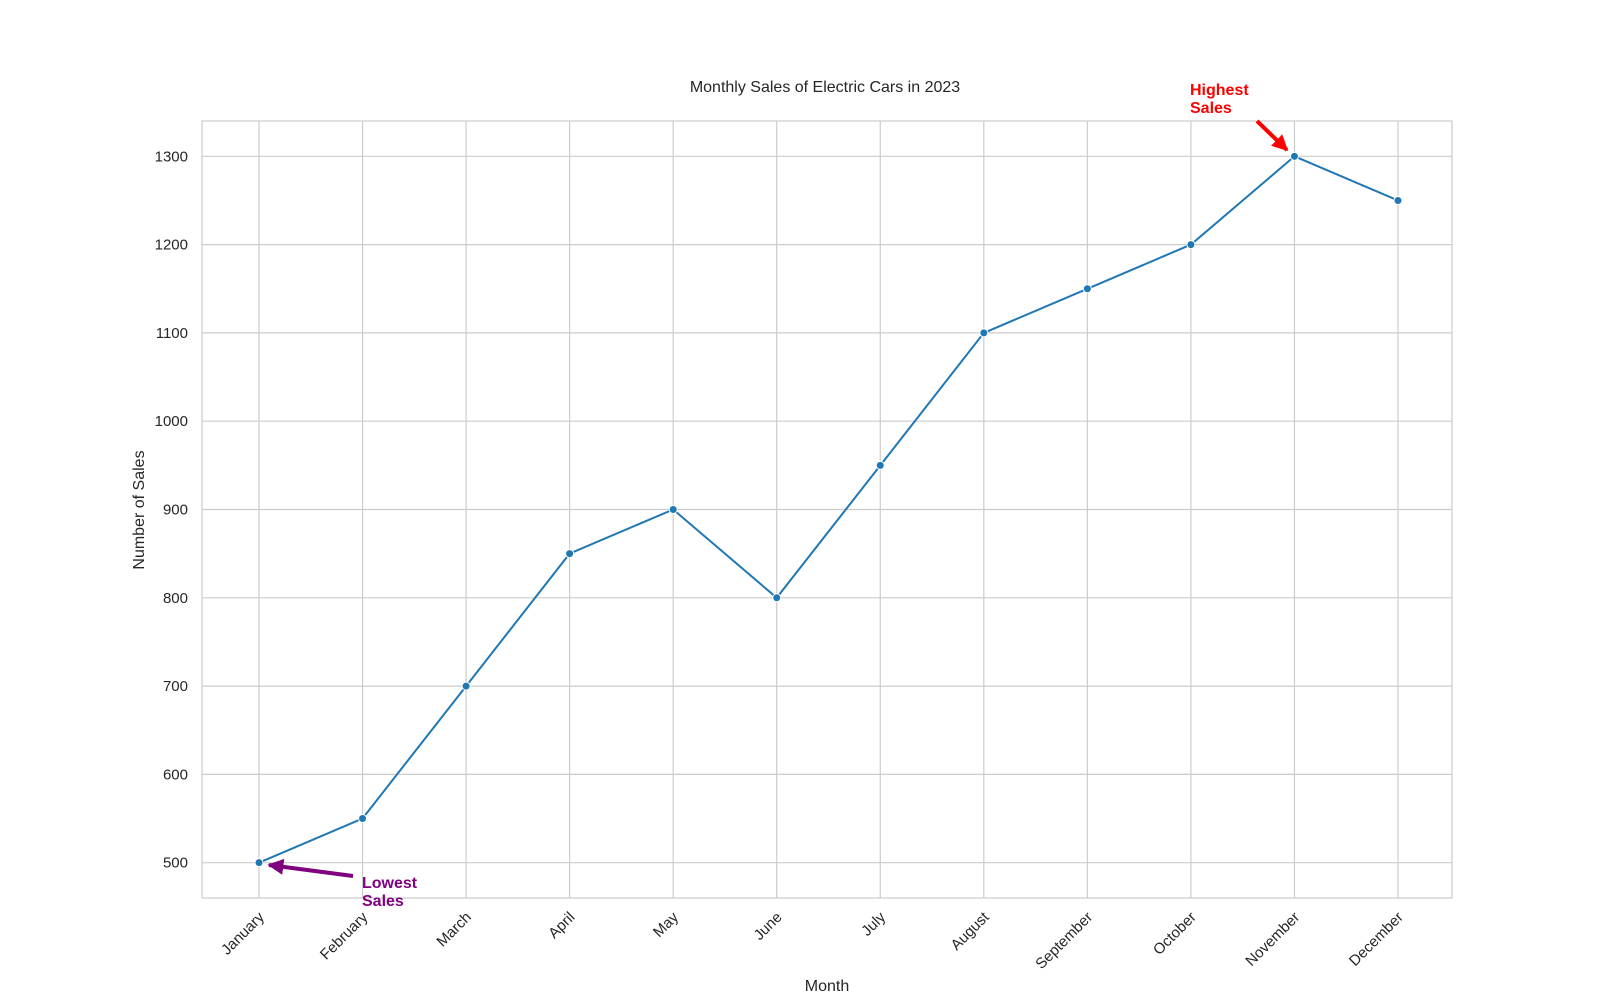 The height and width of the screenshot is (1000, 1600). Describe the element at coordinates (172, 333) in the screenshot. I see `y-tick-label: 1100` at that location.